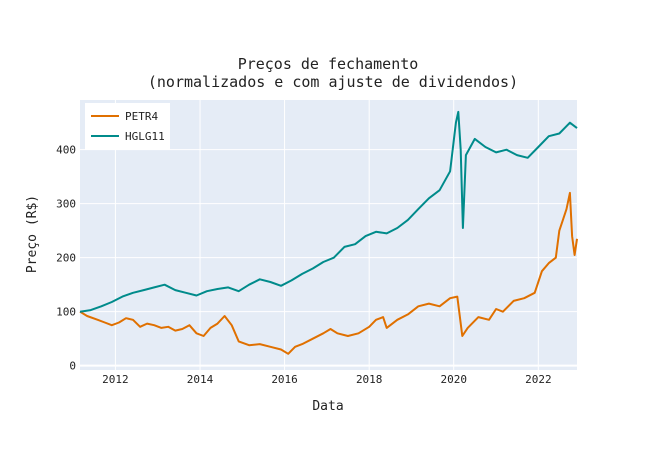 The width and height of the screenshot is (657, 450). Describe the element at coordinates (327, 406) in the screenshot. I see `x-axis-label: Data` at that location.